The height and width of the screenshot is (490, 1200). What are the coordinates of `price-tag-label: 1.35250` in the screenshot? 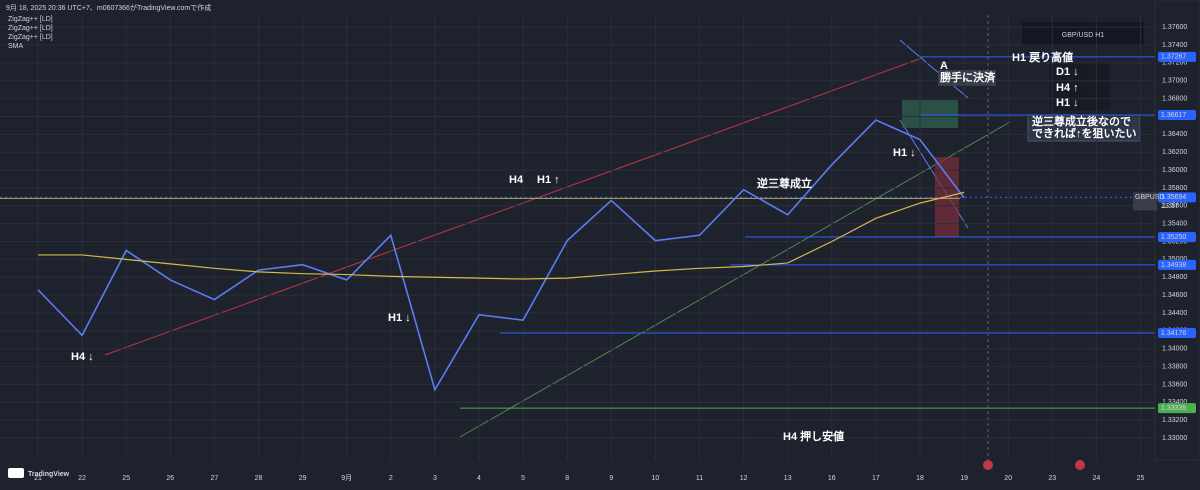 It's located at (1173, 237).